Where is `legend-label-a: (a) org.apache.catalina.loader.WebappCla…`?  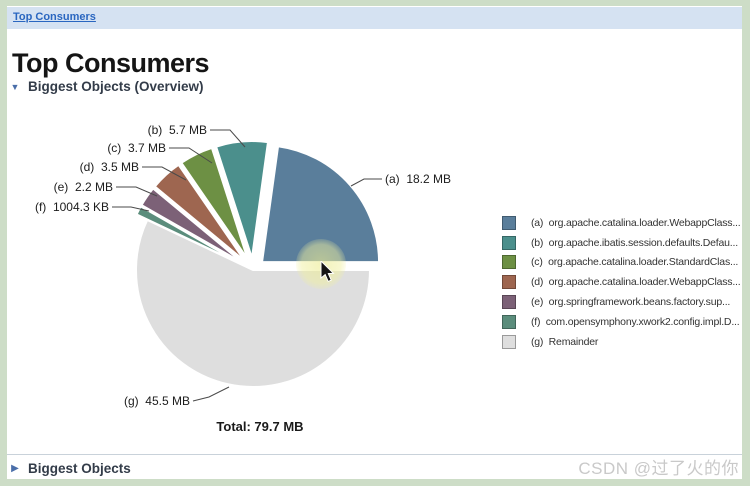
legend-label-a: (a) org.apache.catalina.loader.WebappCla… is located at coordinates (636, 222).